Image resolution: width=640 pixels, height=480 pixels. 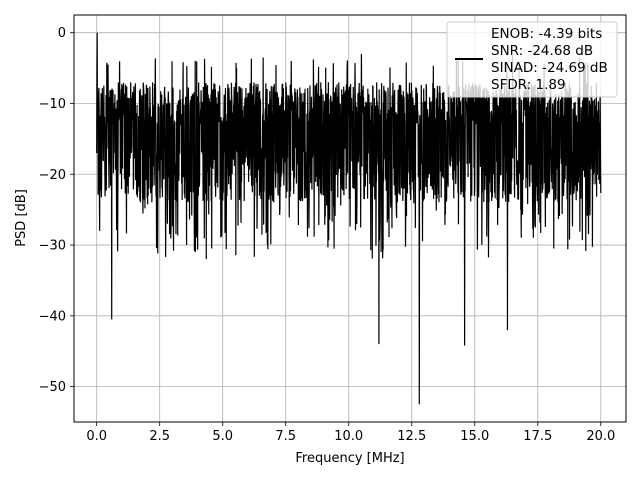 I want to click on x-tick-label: 10.0, so click(x=348, y=436).